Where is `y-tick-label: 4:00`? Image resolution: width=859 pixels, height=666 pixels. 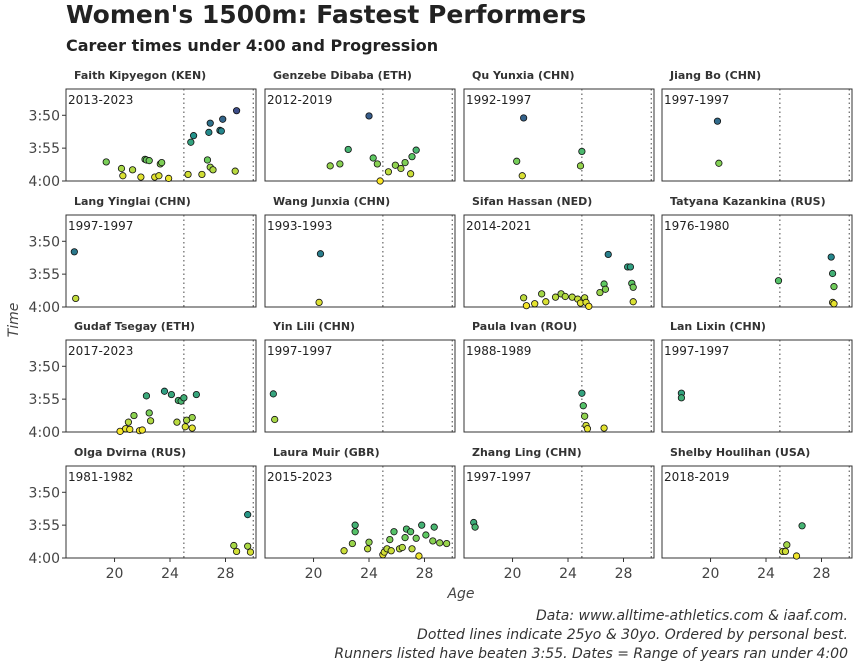
y-tick-label: 4:00 is located at coordinates (44, 182).